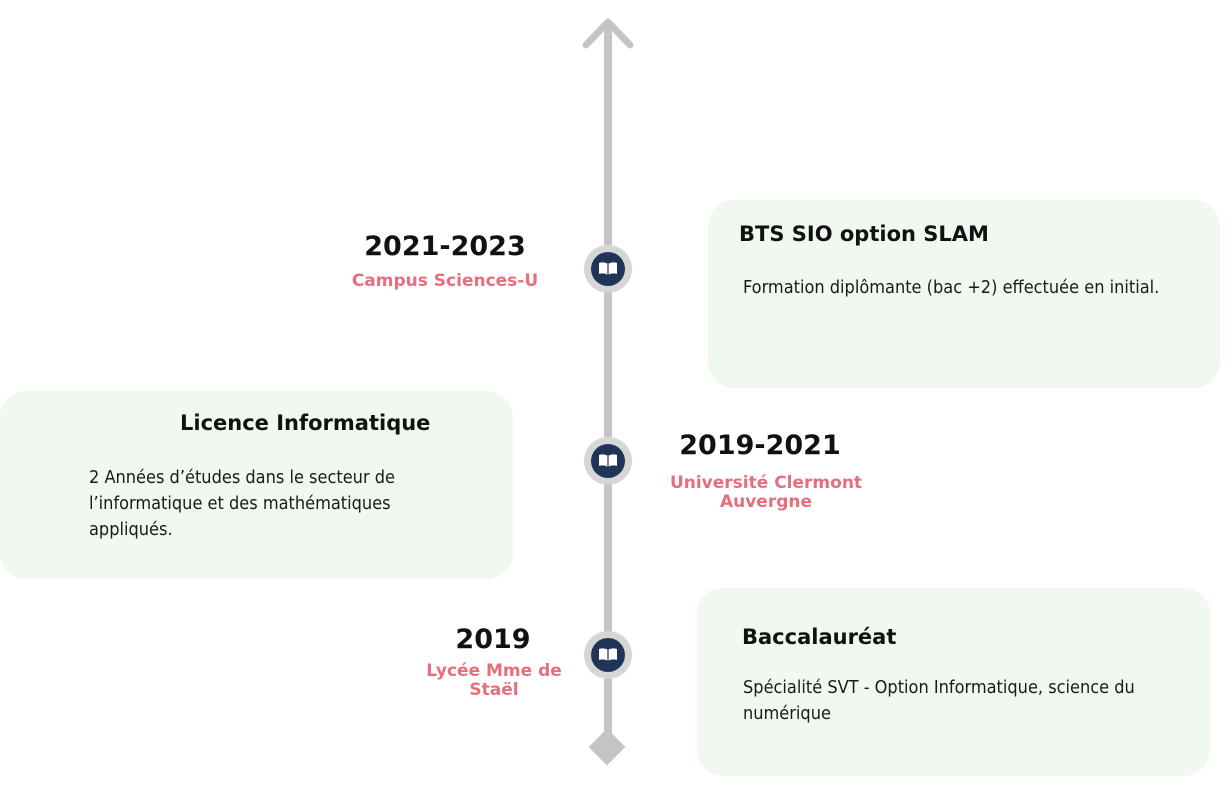 The height and width of the screenshot is (795, 1231). What do you see at coordinates (607, 747) in the screenshot?
I see `diamond-icon` at bounding box center [607, 747].